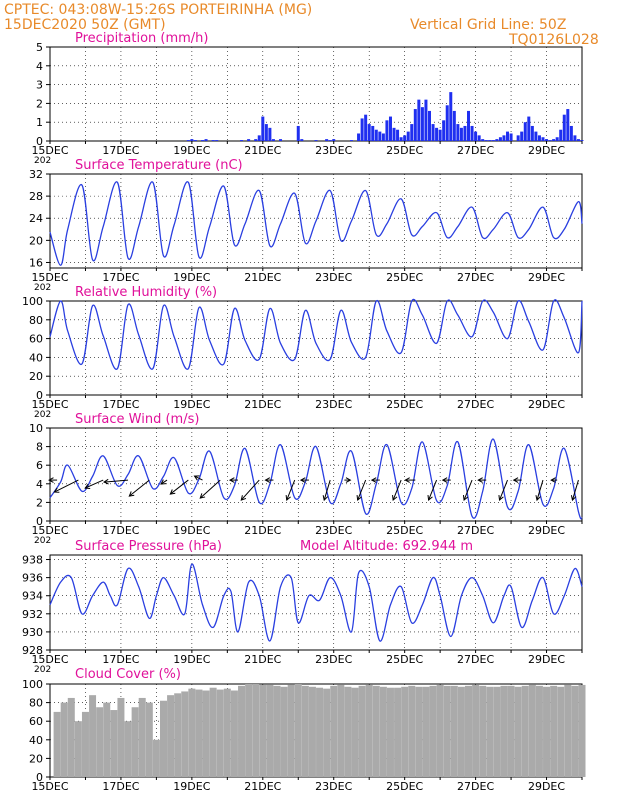  What do you see at coordinates (146, 292) in the screenshot?
I see `panel-title: Relative Humidity (%)` at bounding box center [146, 292].